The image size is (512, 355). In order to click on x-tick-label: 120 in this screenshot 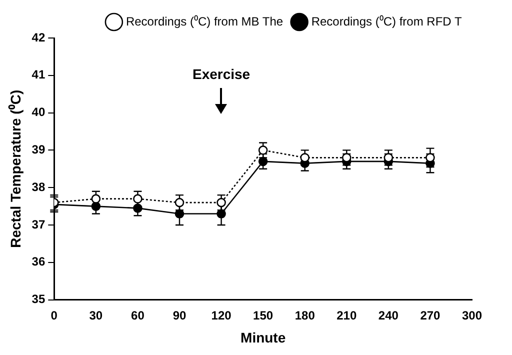, I will do `click(221, 315)`.